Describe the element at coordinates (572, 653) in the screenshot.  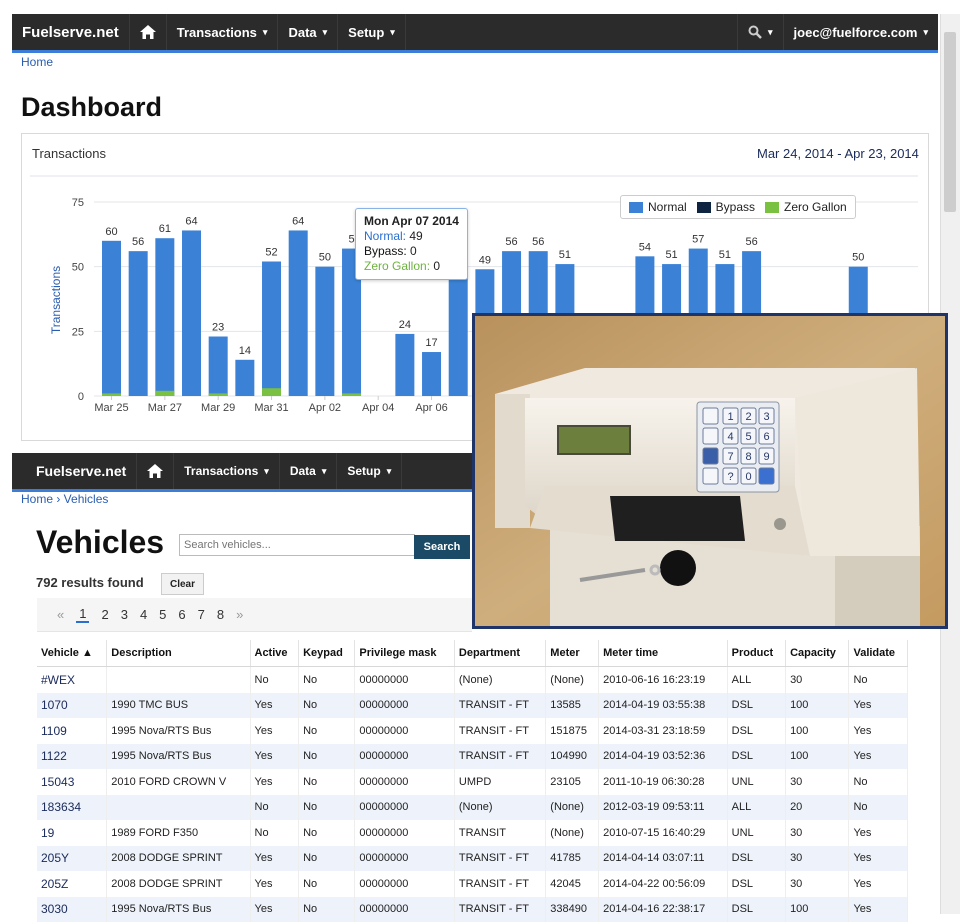
I see `column-header: Meter` at that location.